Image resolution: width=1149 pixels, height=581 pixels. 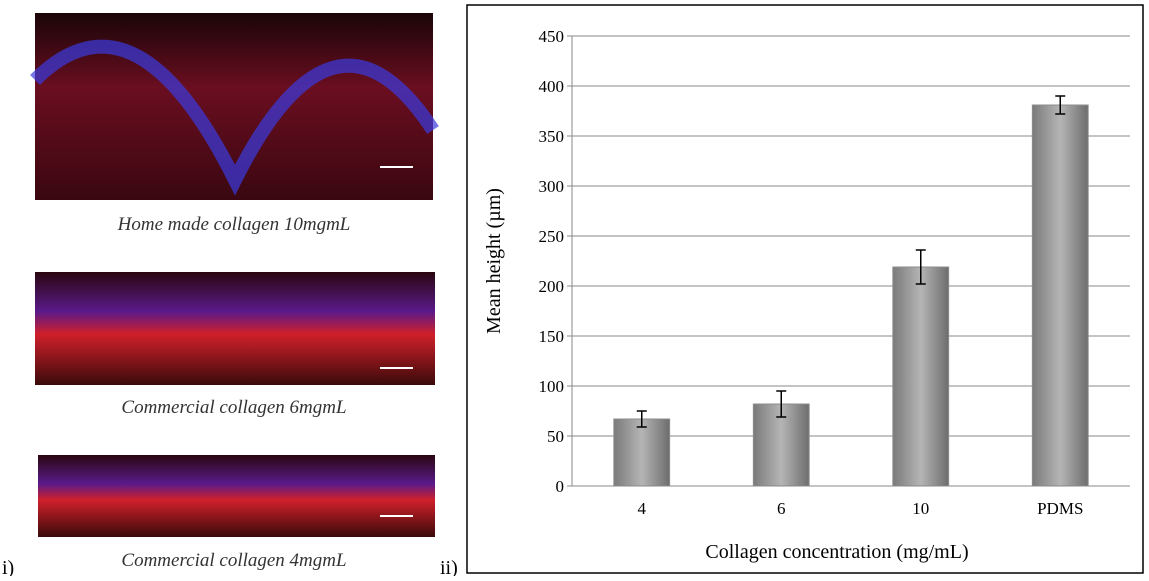 What do you see at coordinates (552, 286) in the screenshot?
I see `y-tick-label: 200` at bounding box center [552, 286].